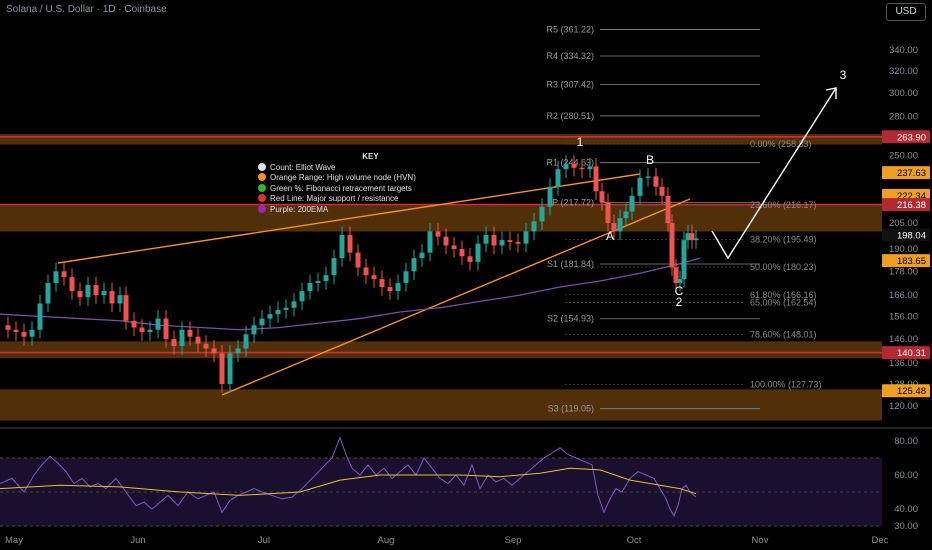 This screenshot has height=550, width=932. Describe the element at coordinates (386, 540) in the screenshot. I see `x-tick-label: Aug` at that location.